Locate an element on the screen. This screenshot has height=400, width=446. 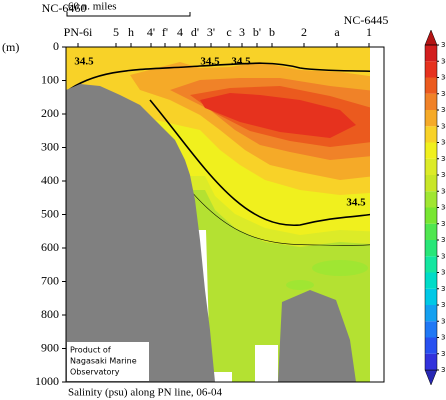
colorbar-tick-label: 34.3 is located at coordinates (443, 159).